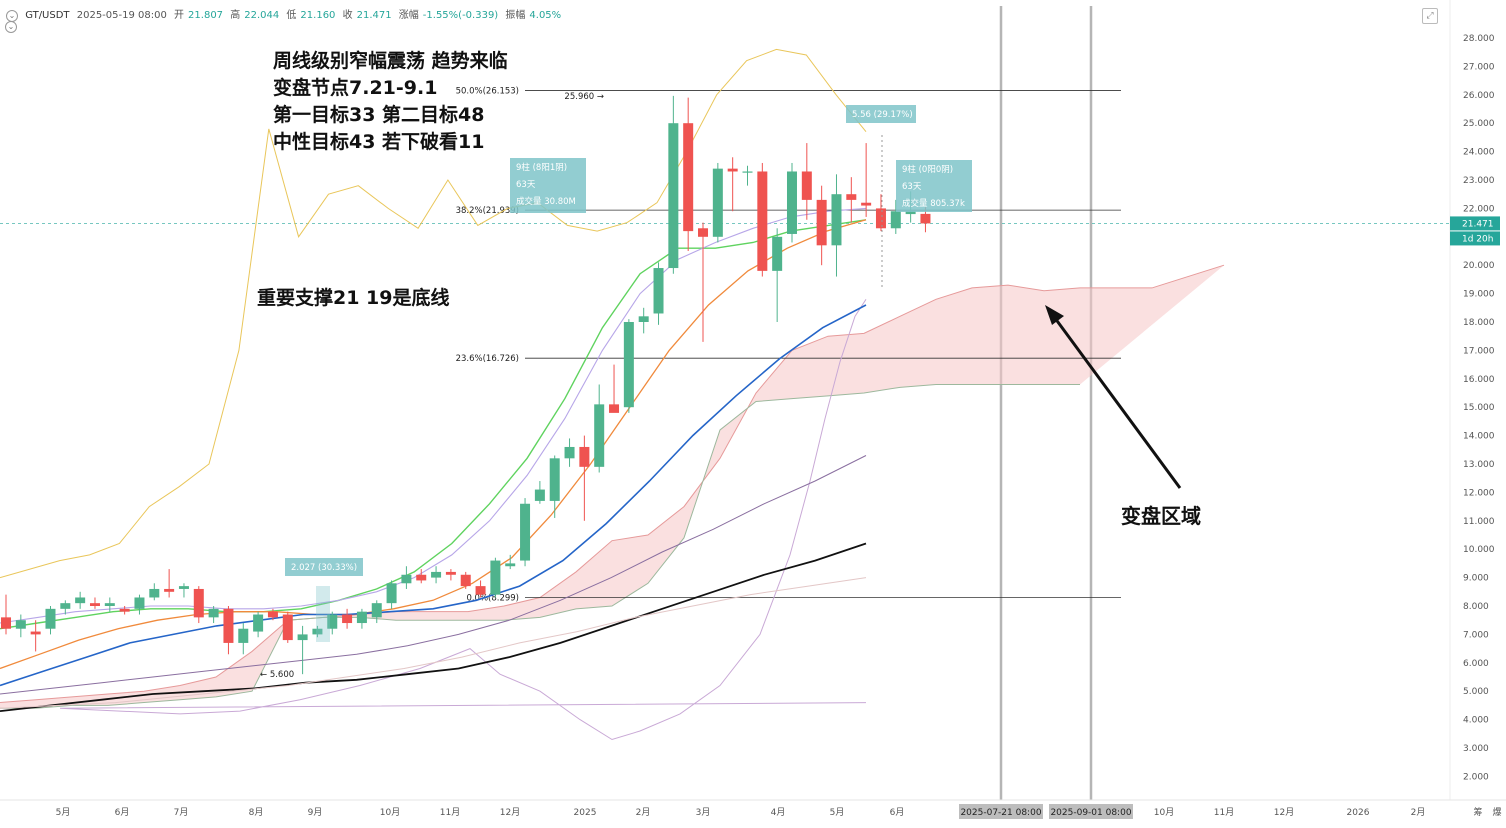 This screenshot has height=828, width=1506. I want to click on zone-annotation: 变盘区域, so click(1161, 516).